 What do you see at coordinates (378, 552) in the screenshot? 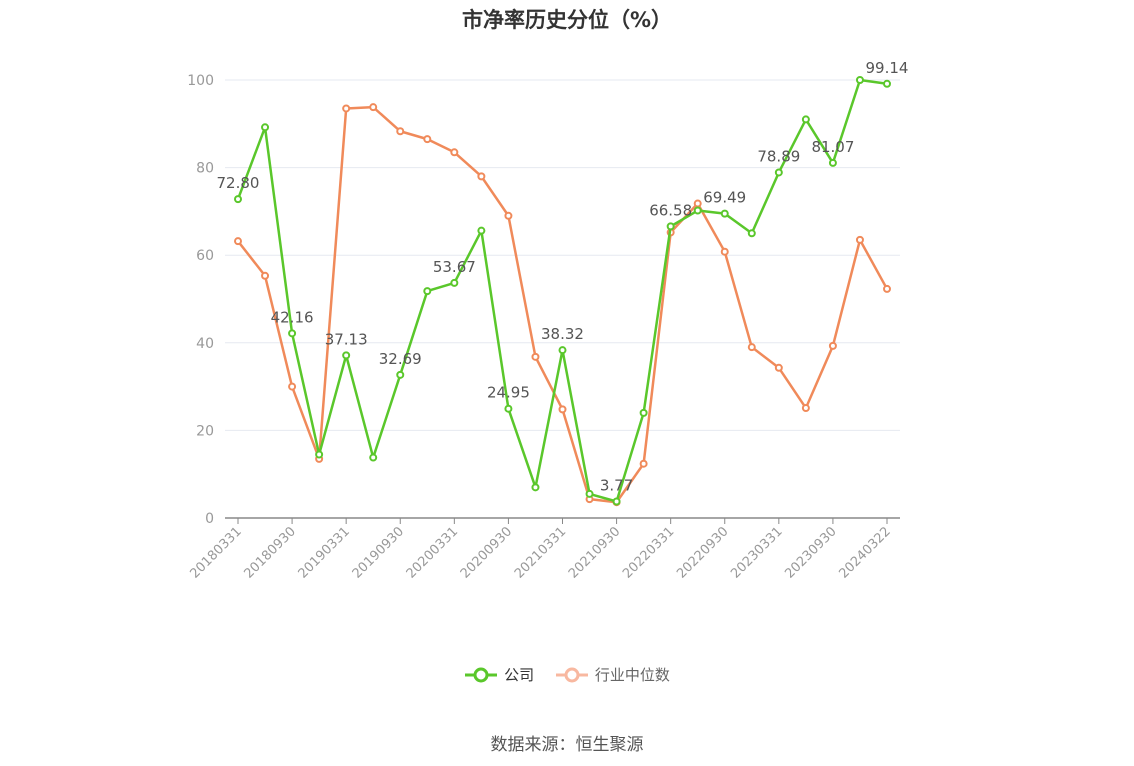
I see `x-tick-label: 20190930` at bounding box center [378, 552].